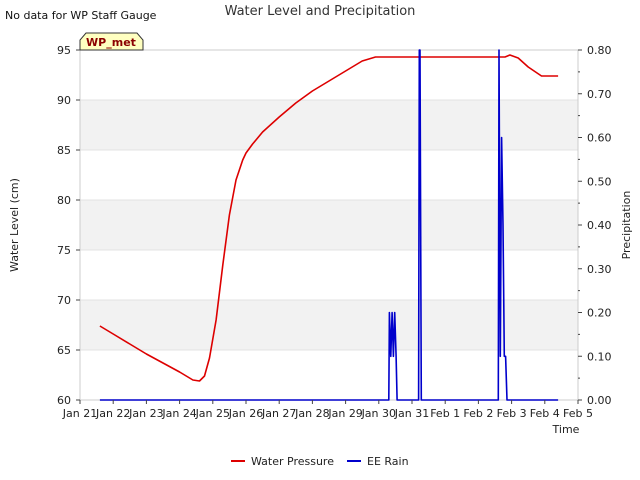 This screenshot has width=640, height=480. I want to click on station-badge-label: WP_met, so click(111, 42).